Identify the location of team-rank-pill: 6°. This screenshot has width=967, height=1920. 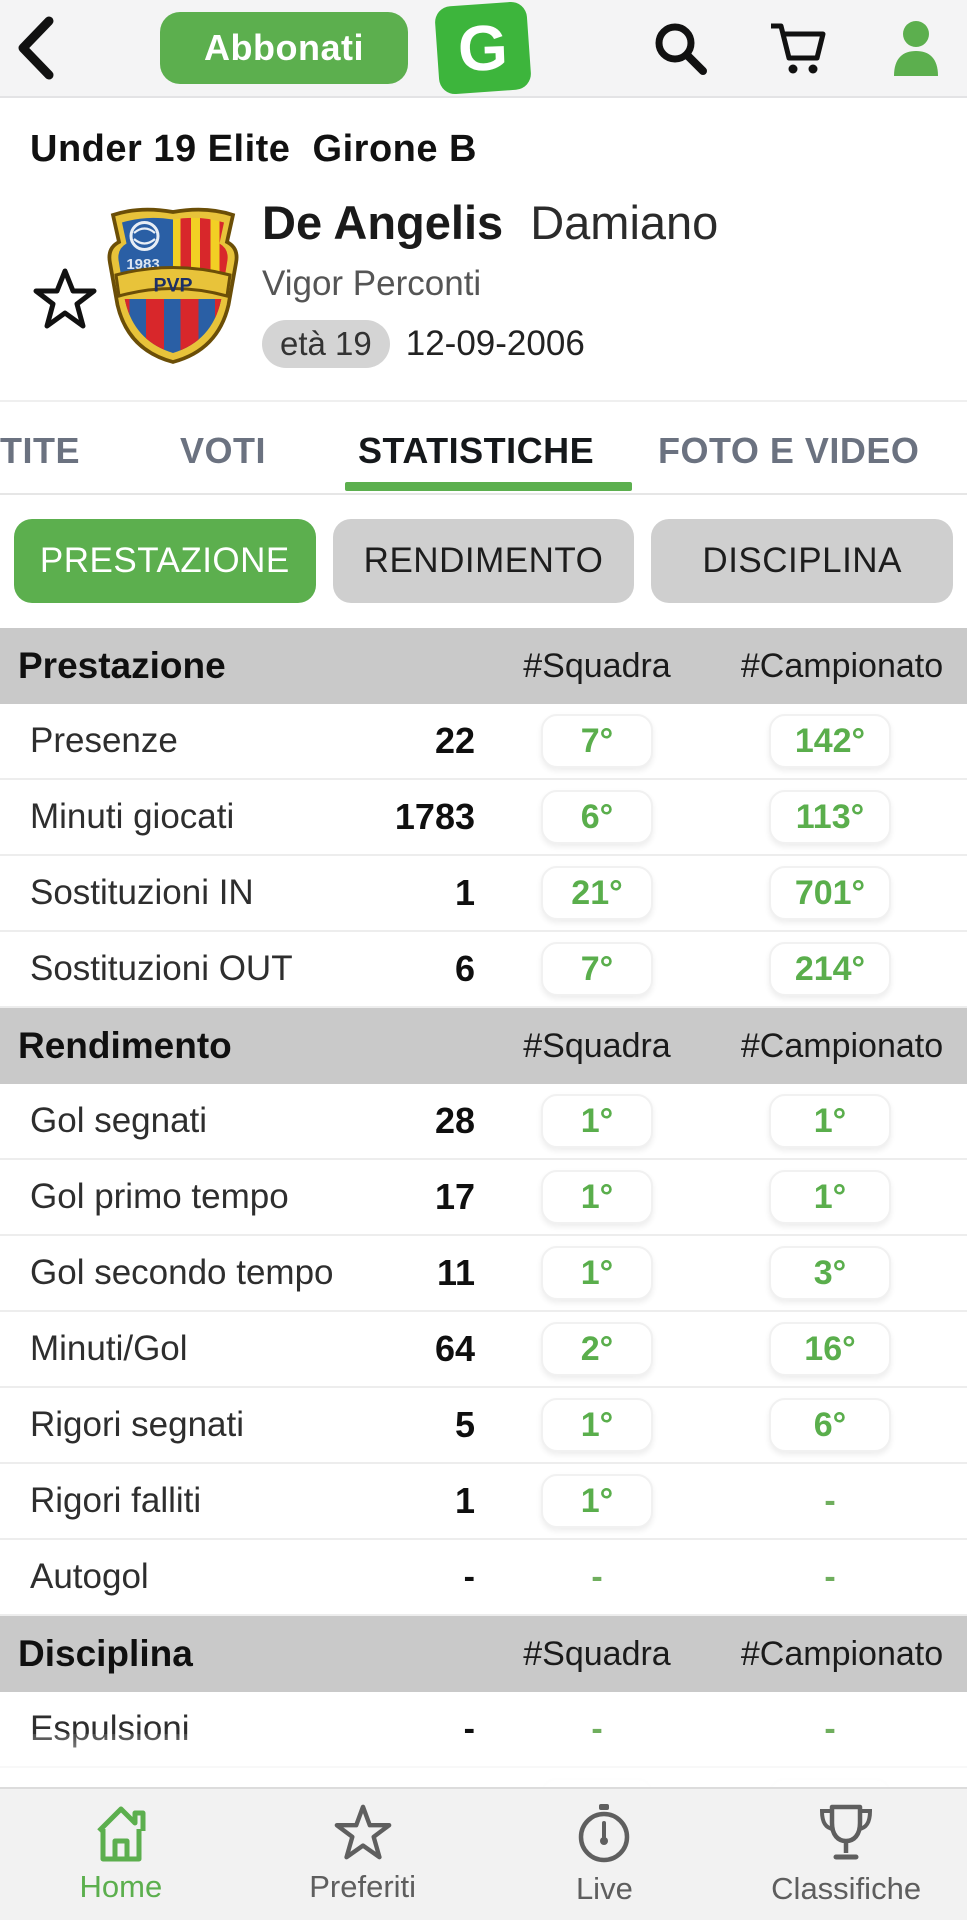
(597, 817).